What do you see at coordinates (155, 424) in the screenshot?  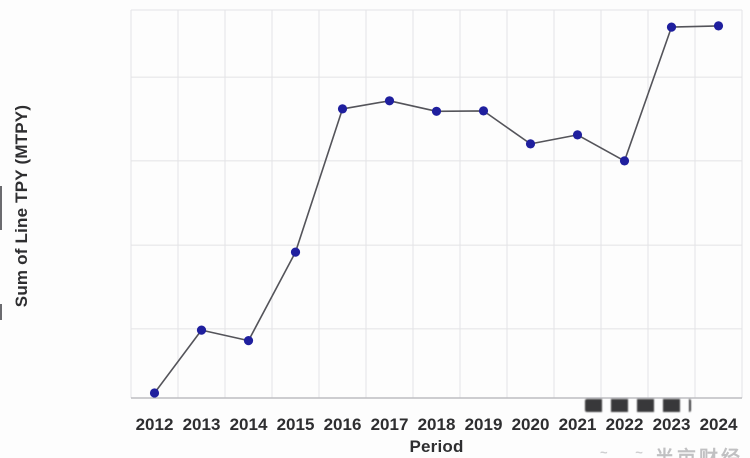 I see `x-tick-label: 2012` at bounding box center [155, 424].